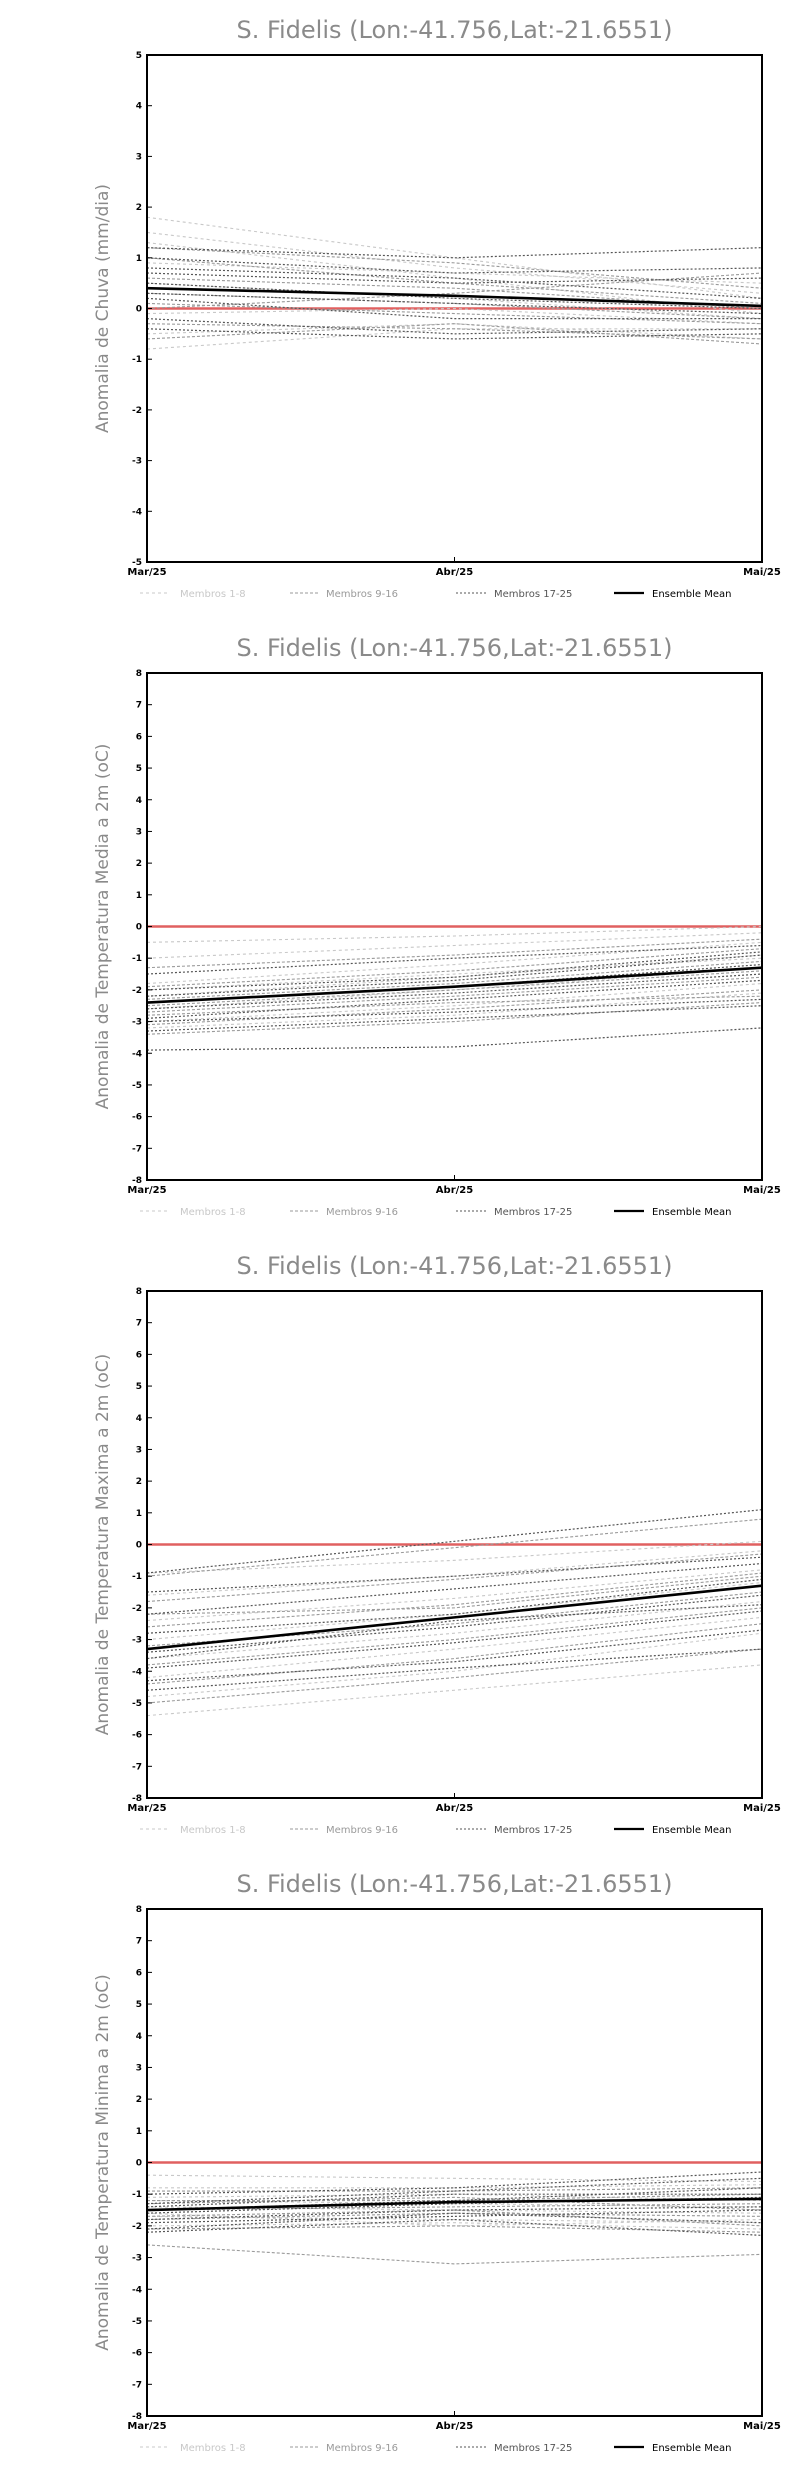 This screenshot has height=2472, width=800. Describe the element at coordinates (533, 1212) in the screenshot. I see `legend-label-members-17-25: Membros 17-25` at that location.